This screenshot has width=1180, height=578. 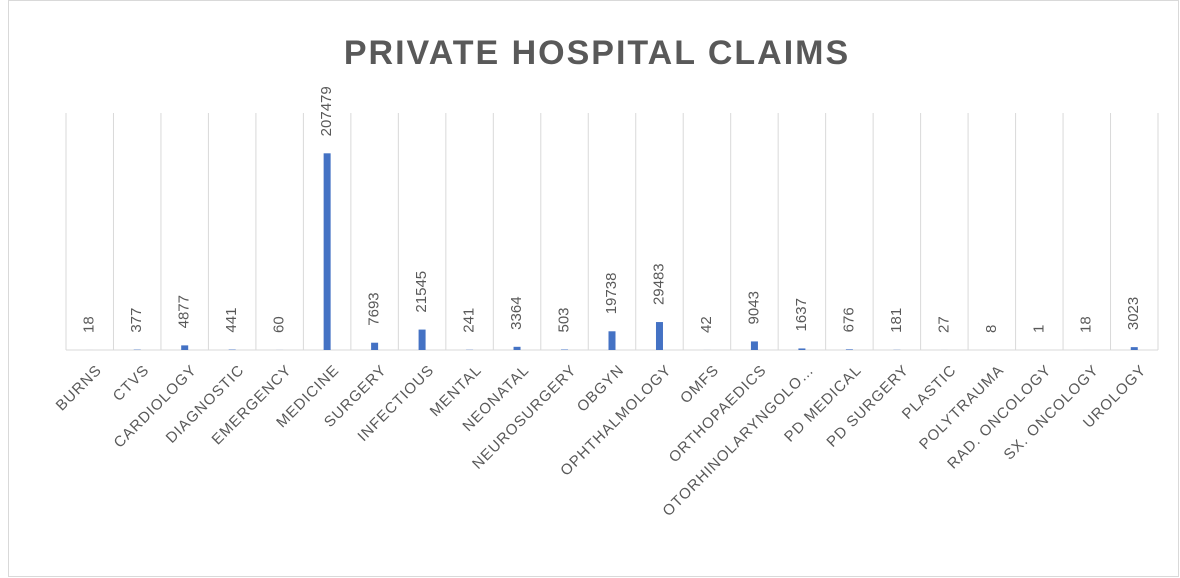 I want to click on data-label: 377, so click(x=136, y=320).